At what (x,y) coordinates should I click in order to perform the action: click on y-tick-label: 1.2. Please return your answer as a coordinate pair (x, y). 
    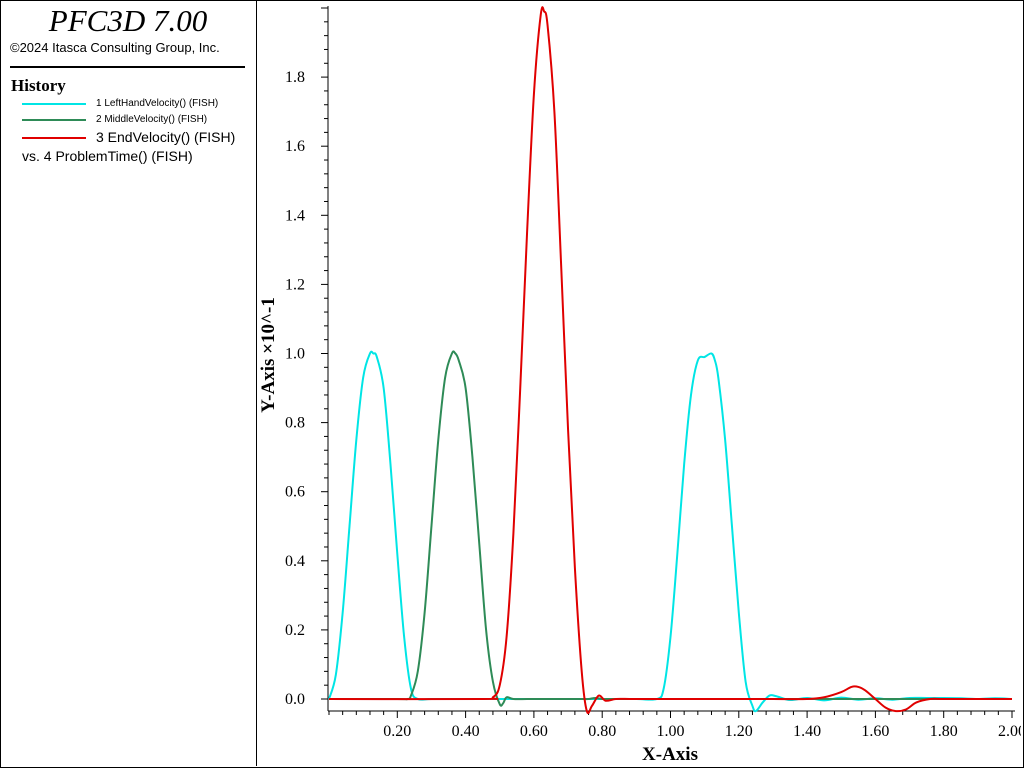
    Looking at the image, I should click on (295, 284).